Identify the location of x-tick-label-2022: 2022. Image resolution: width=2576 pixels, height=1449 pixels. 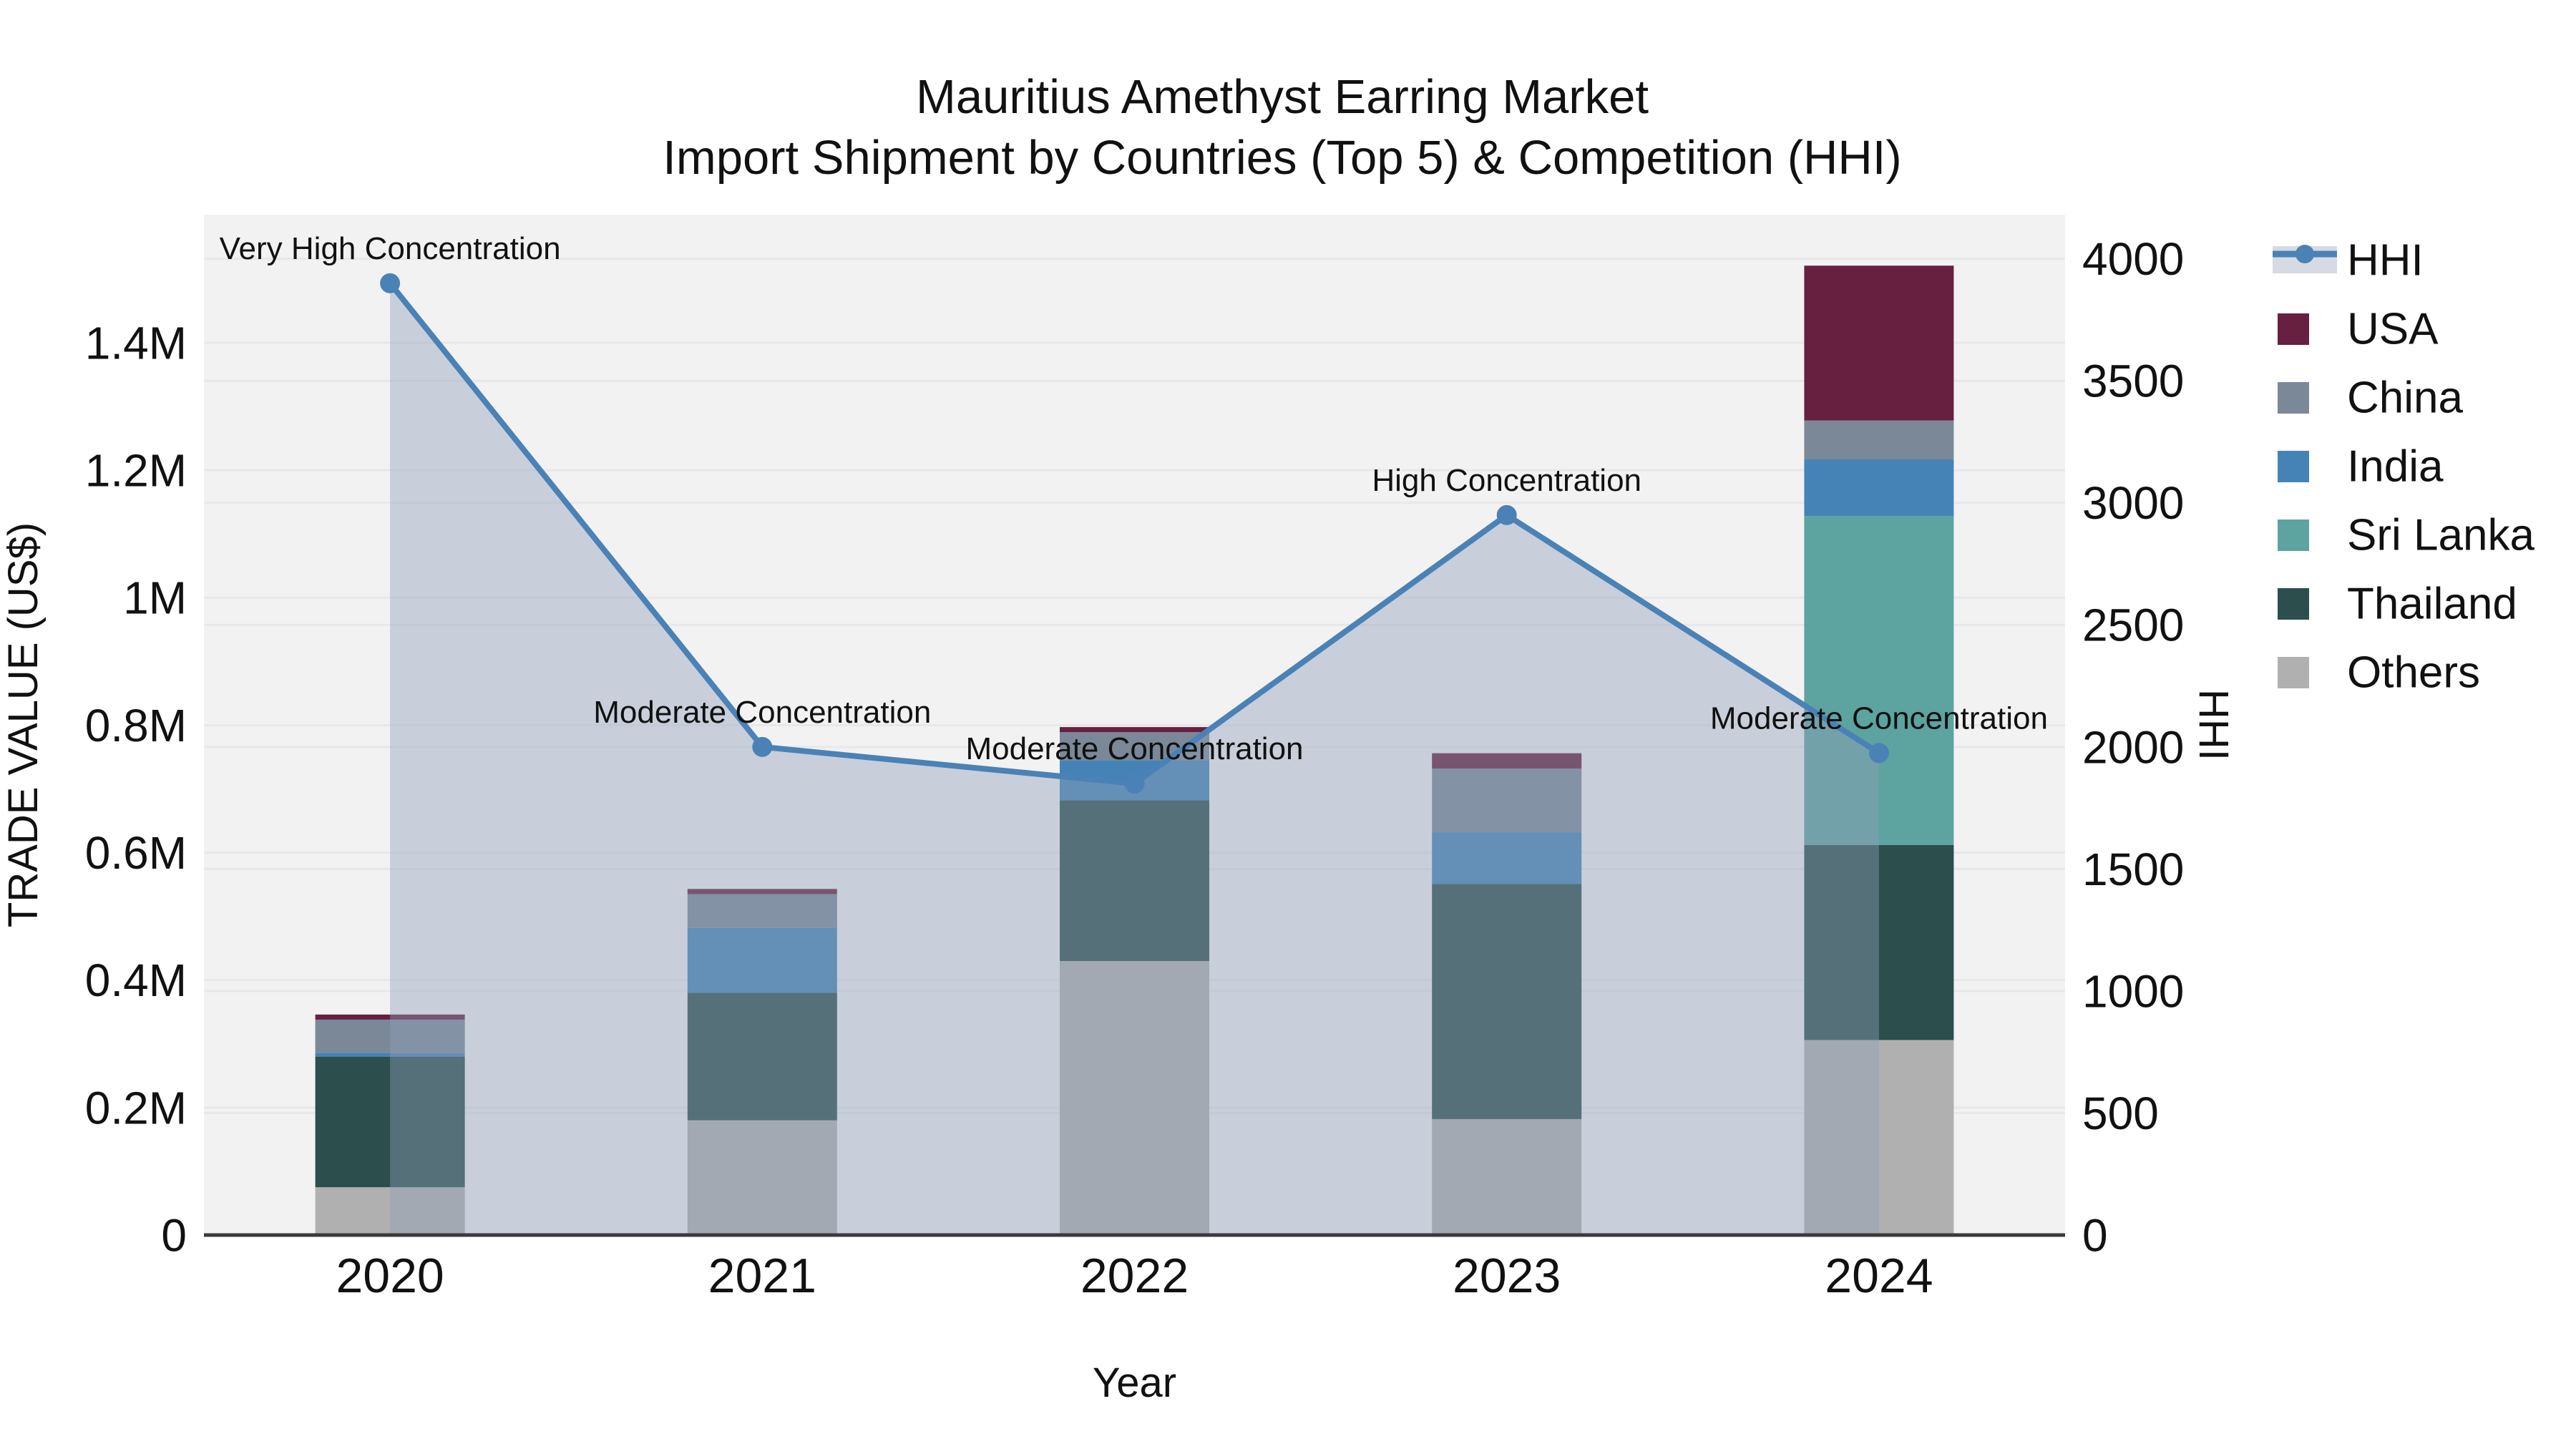
(1134, 1276).